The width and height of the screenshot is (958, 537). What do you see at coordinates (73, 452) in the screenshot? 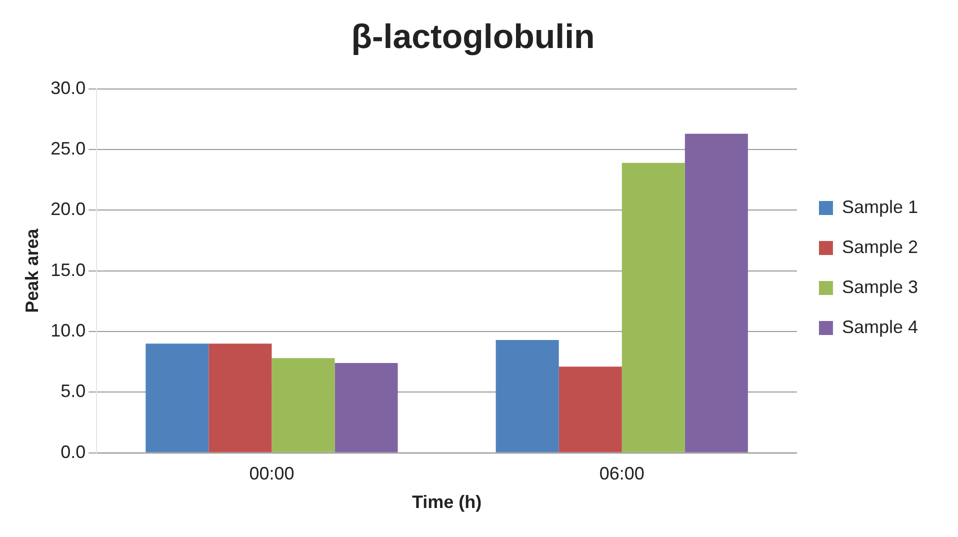
I see `y-tick-label: 0.0` at bounding box center [73, 452].